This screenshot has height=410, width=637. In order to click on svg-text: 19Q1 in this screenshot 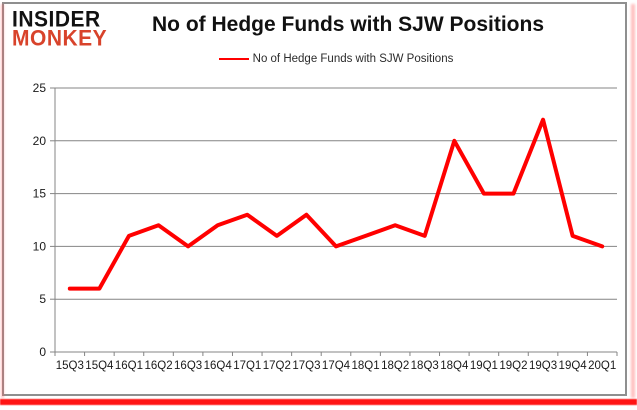, I will do `click(484, 366)`.